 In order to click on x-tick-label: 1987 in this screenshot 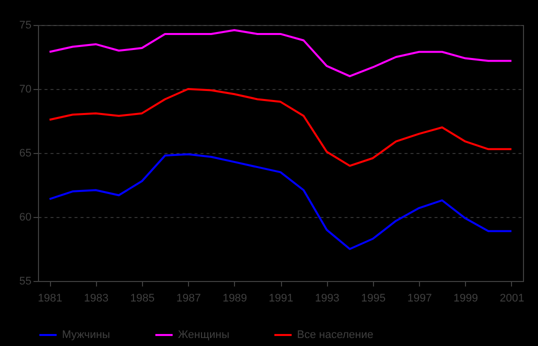, I will do `click(188, 298)`.